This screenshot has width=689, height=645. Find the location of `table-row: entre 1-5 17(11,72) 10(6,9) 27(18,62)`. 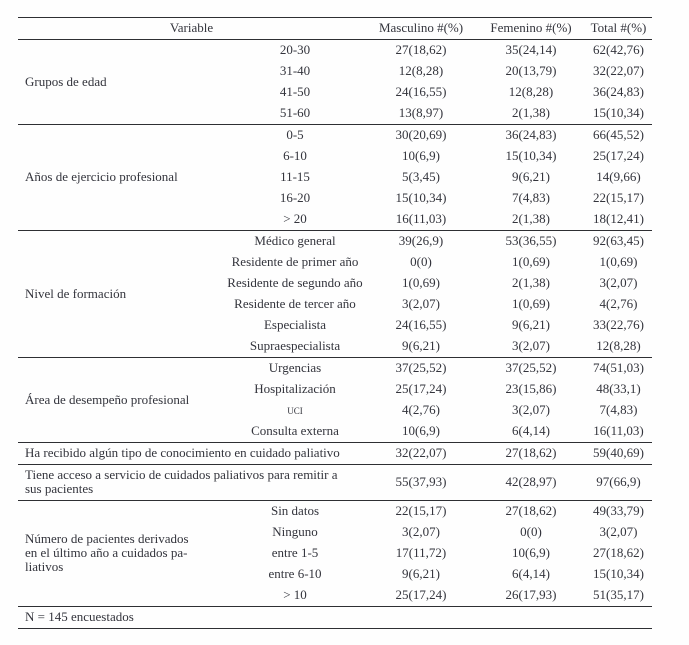

table-row: entre 1-5 17(11,72) 10(6,9) 27(18,62) is located at coordinates (335, 553).